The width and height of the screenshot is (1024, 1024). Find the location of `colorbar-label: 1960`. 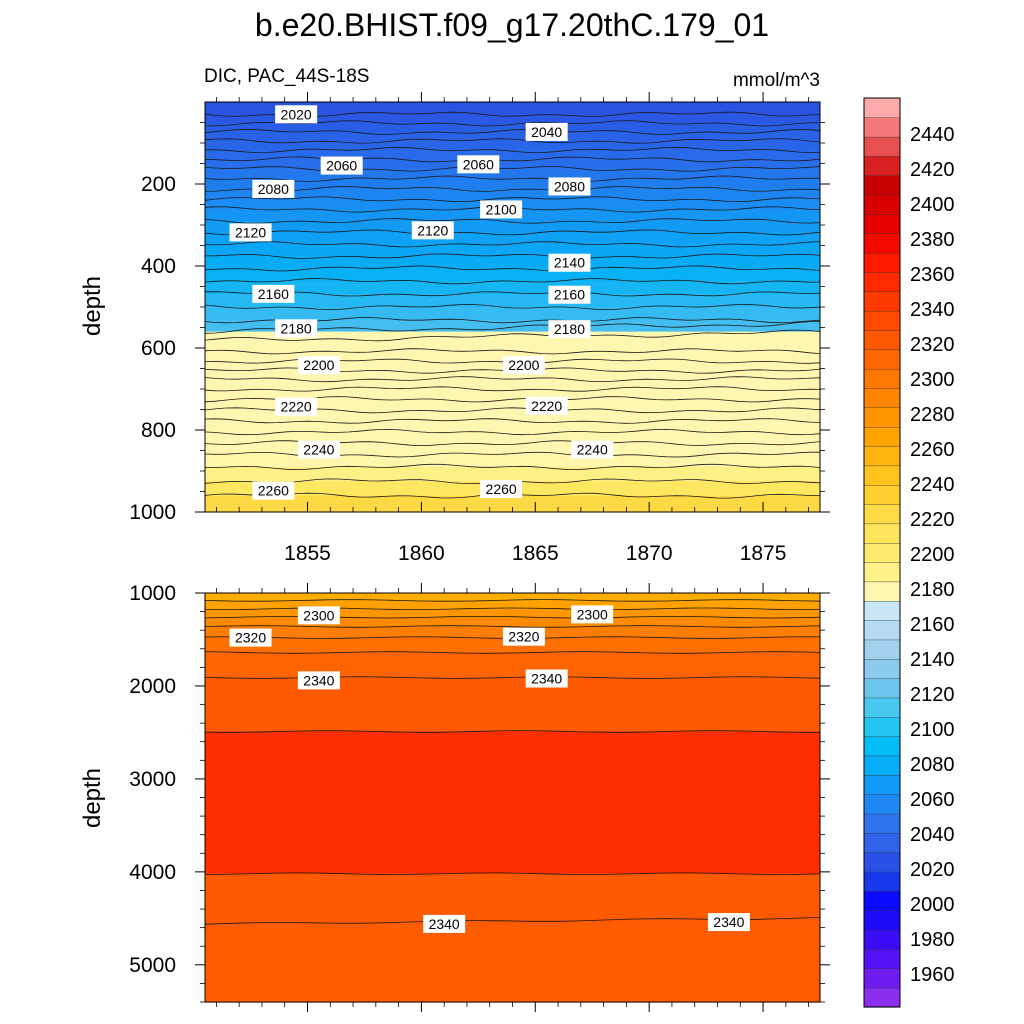

colorbar-label: 1960 is located at coordinates (932, 975).